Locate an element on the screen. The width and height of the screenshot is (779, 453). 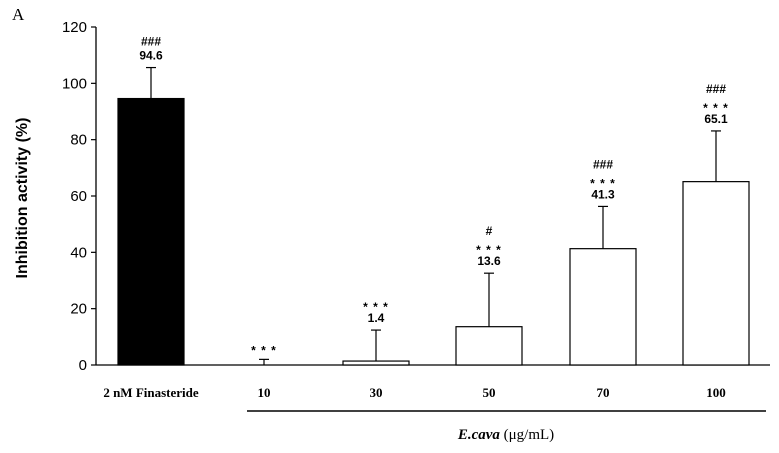
y-axis-label: Inhibition activity (%) is located at coordinates (22, 198).